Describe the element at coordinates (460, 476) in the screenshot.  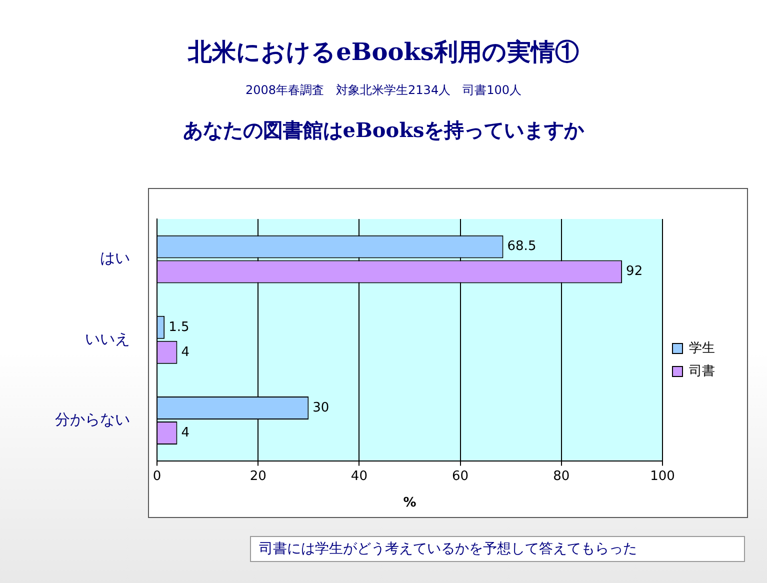
I see `x-tick-label: 60` at that location.